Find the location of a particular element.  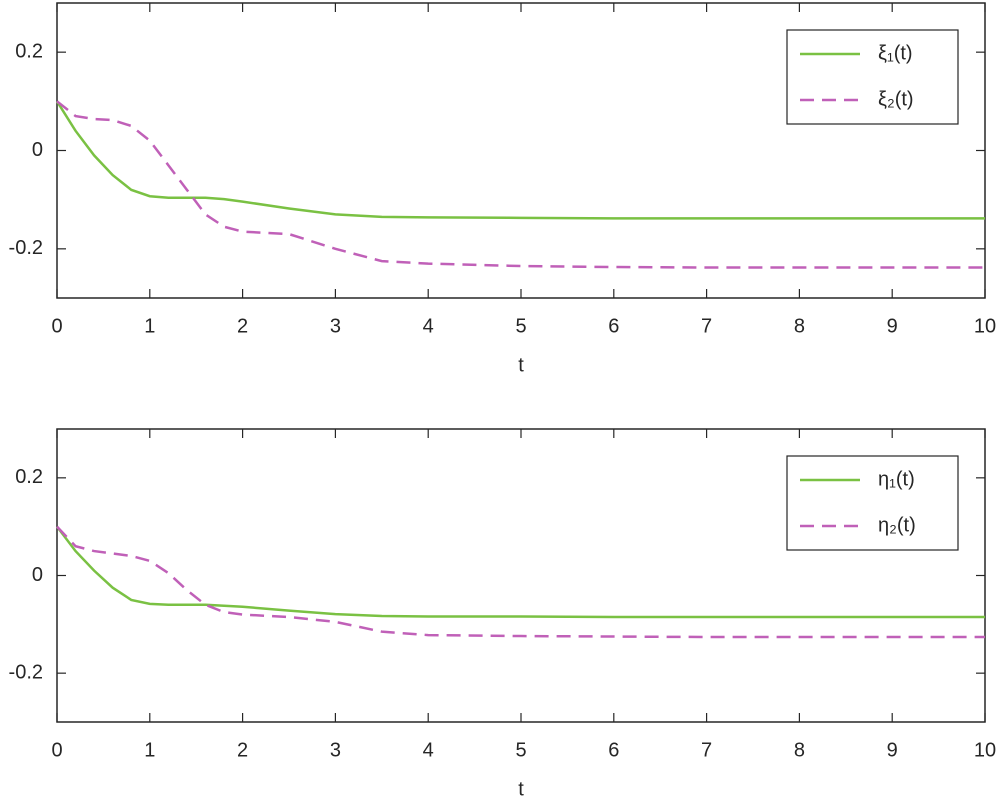

legend-label: ξ₂(t) is located at coordinates (896, 99).